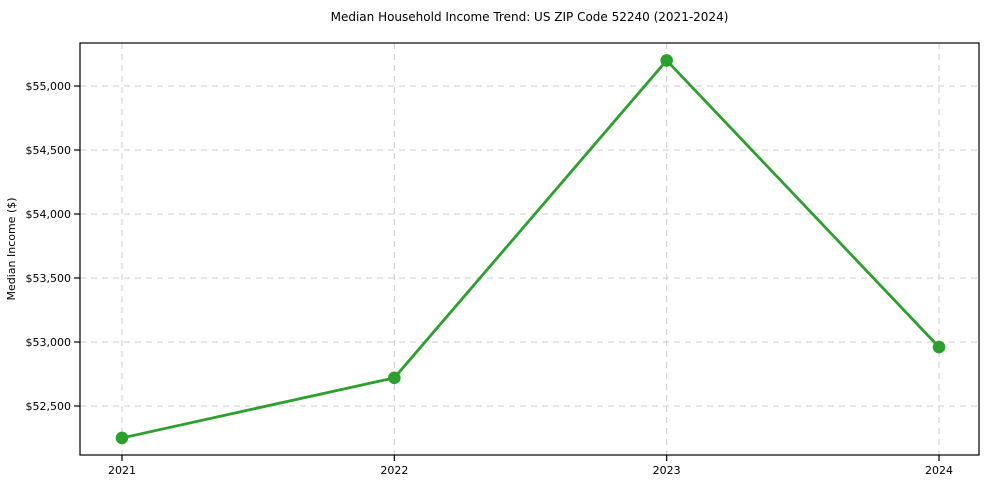  What do you see at coordinates (394, 470) in the screenshot?
I see `x-tick-label: 2022` at bounding box center [394, 470].